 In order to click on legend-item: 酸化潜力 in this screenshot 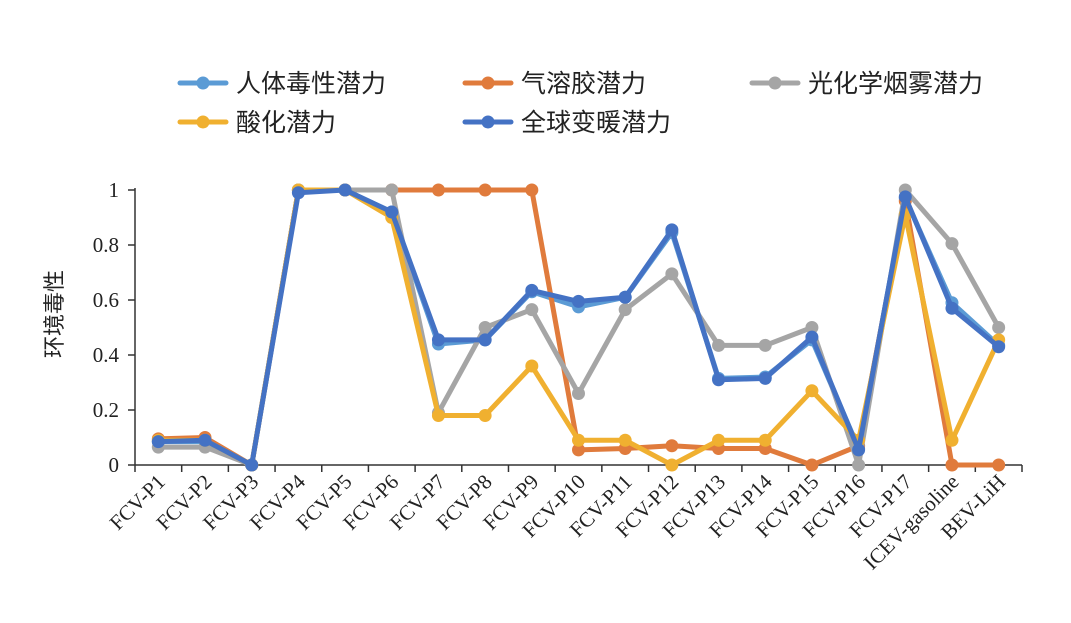, I will do `click(256, 122)`.